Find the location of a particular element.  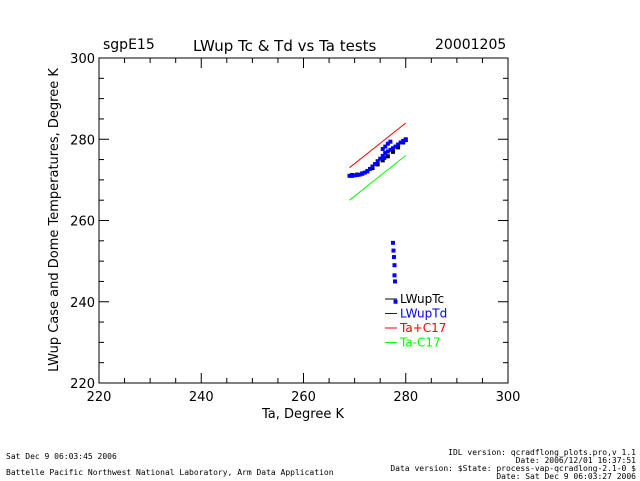

y-tick-label: 260 is located at coordinates (82, 222).